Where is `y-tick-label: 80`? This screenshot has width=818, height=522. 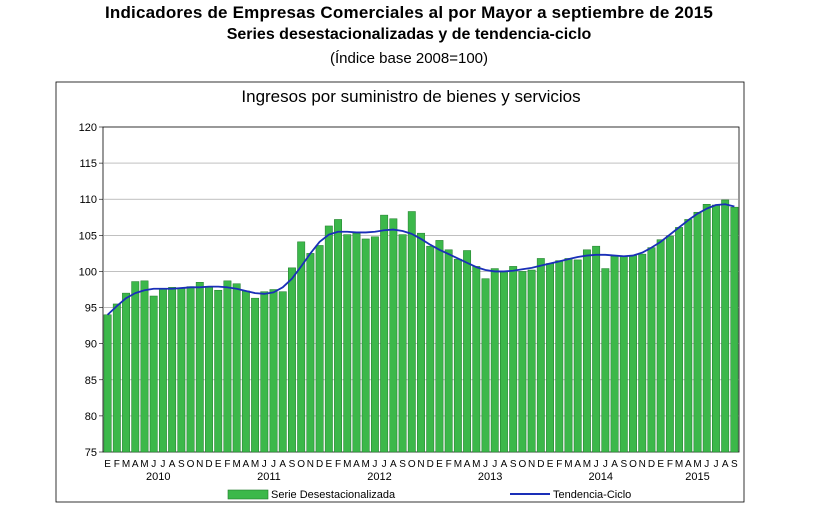
y-tick-label: 80 is located at coordinates (91, 417).